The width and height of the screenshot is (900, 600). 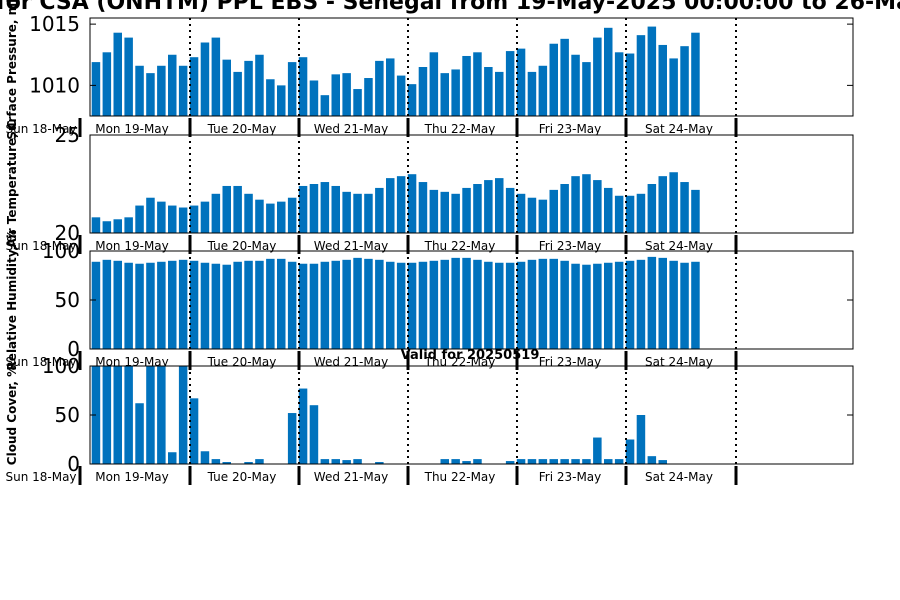 I want to click on ylabel: Air Temperature, C, so click(x=12, y=184).